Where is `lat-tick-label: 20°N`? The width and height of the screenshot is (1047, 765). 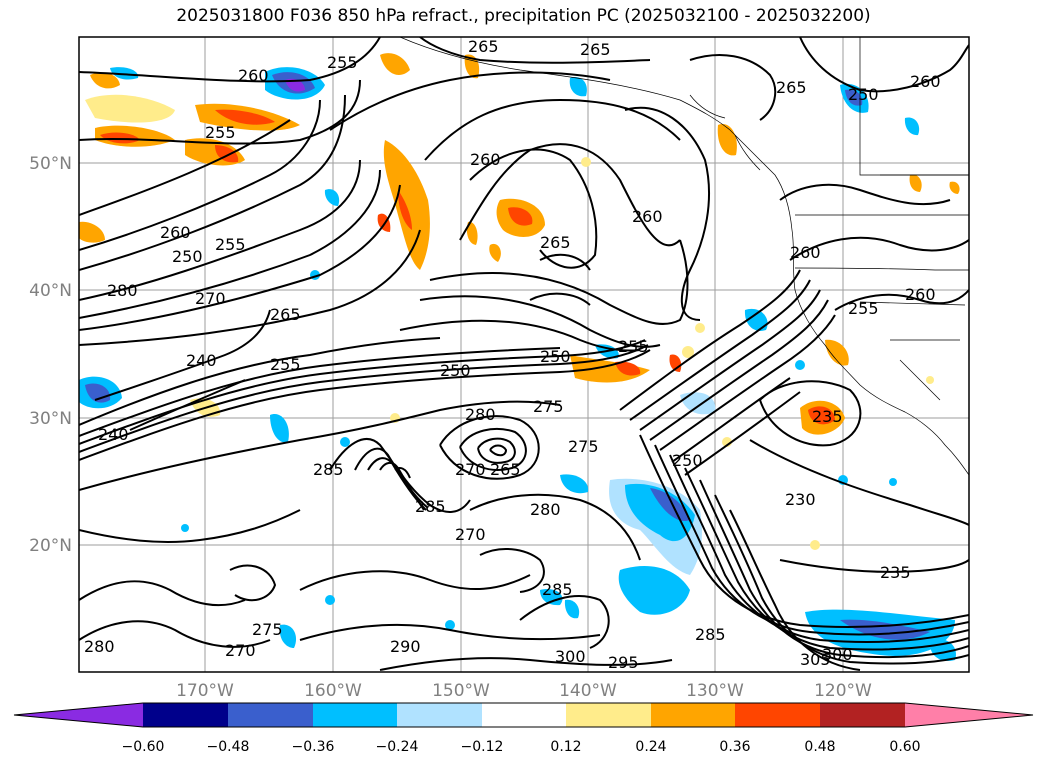 lat-tick-label: 20°N is located at coordinates (50, 546).